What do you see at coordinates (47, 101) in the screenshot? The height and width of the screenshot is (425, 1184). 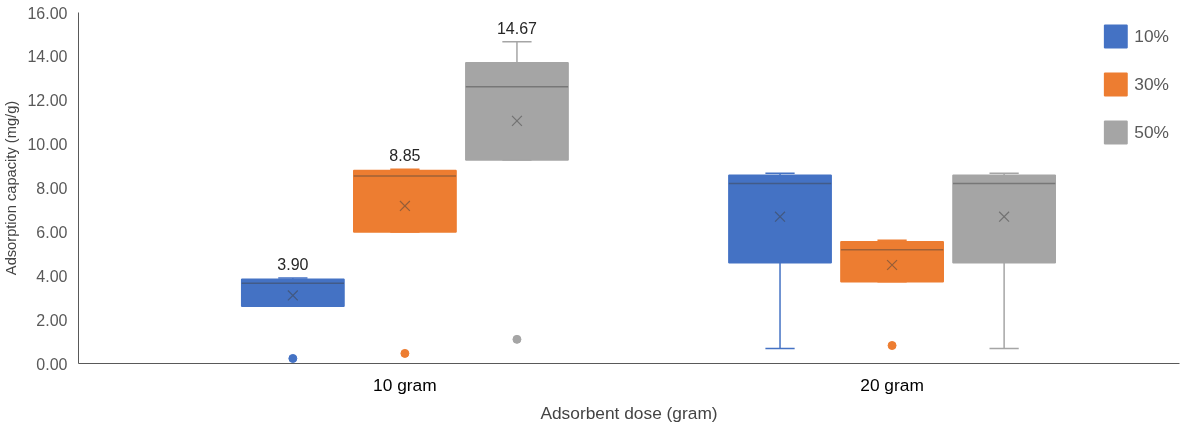 I see `y-tick-label: 12.00` at bounding box center [47, 101].